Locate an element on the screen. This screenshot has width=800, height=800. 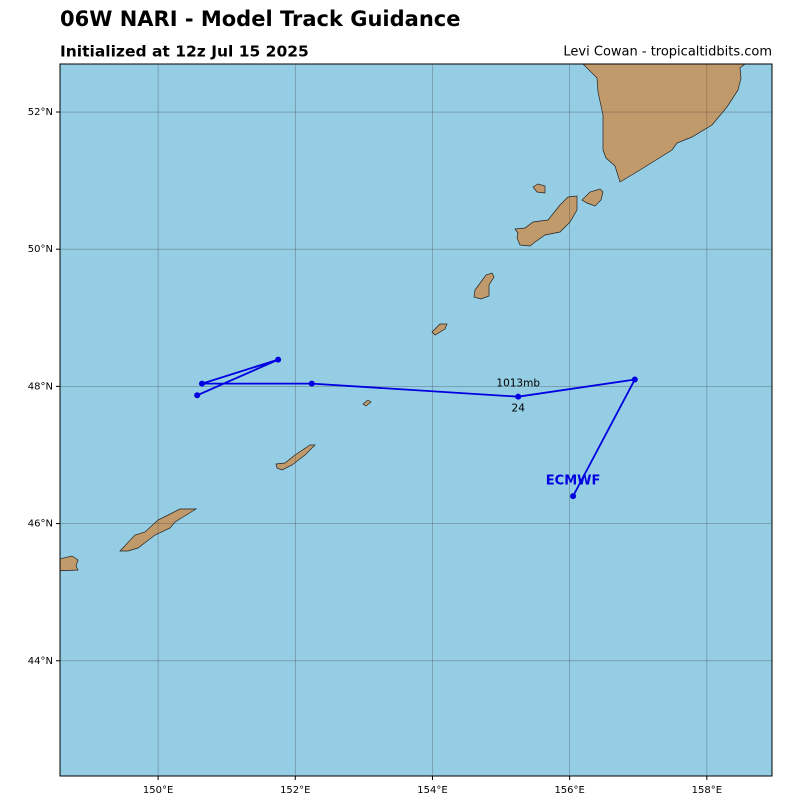
x-tick-label: 158°E is located at coordinates (707, 790).